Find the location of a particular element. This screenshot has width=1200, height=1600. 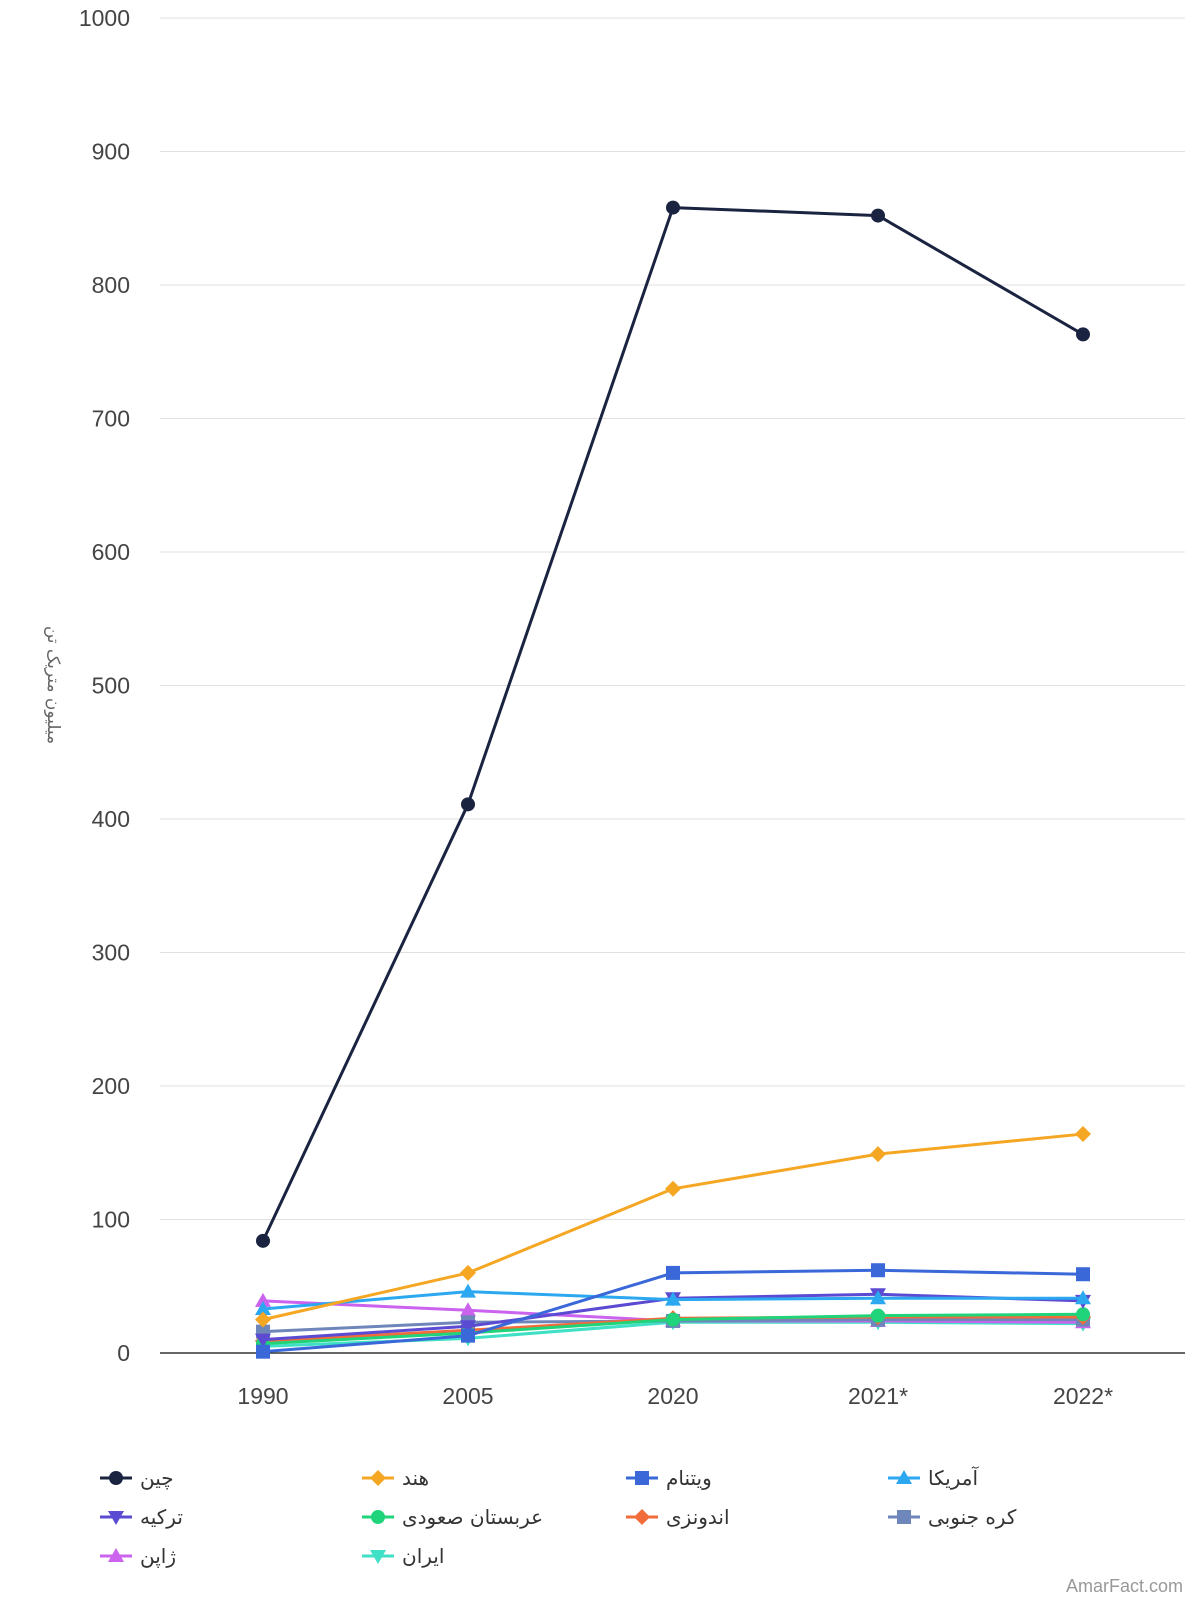

y-tick-600: 600 is located at coordinates (111, 552).